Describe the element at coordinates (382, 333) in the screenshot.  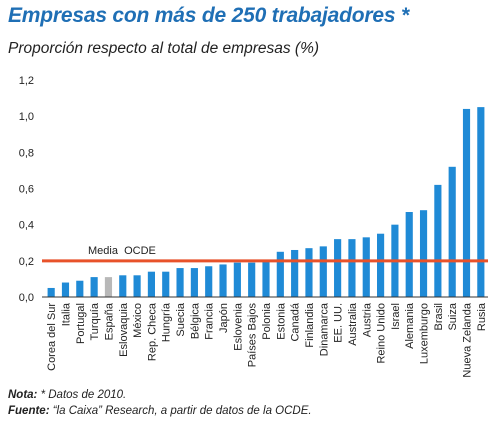
I see `x-tick-label: Reino Unido` at that location.